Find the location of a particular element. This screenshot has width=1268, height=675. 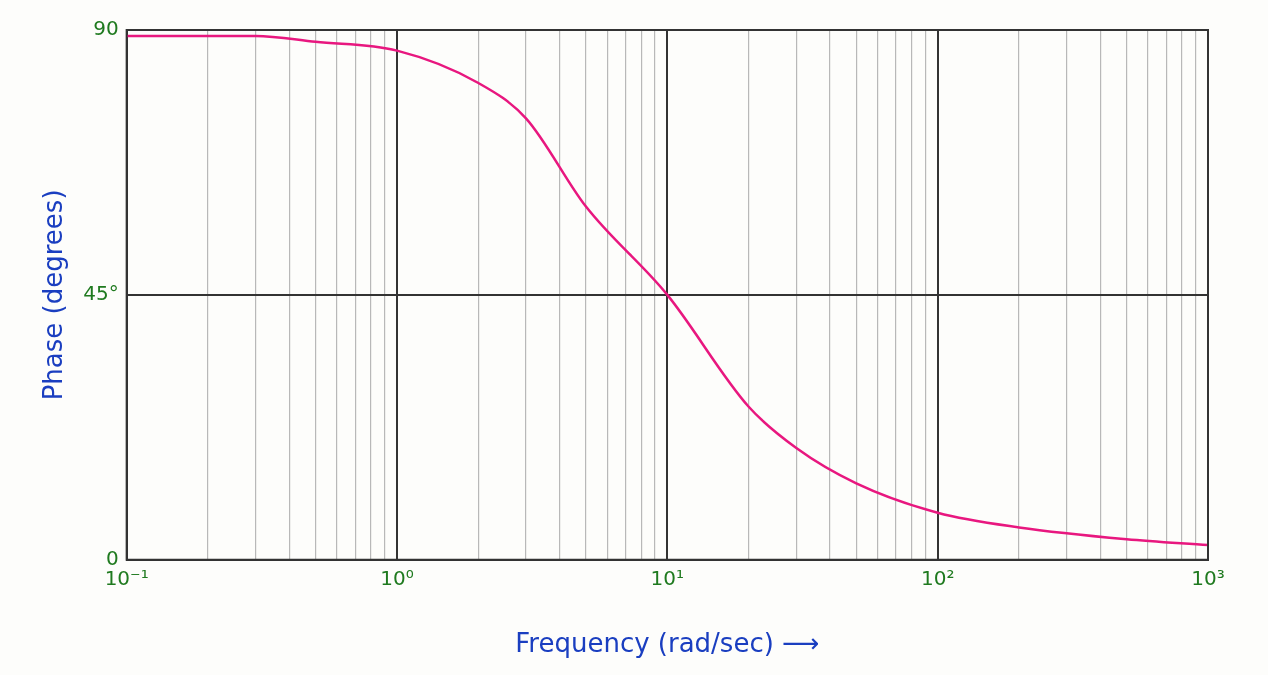

y-tick-label: 45° is located at coordinates (101, 293).